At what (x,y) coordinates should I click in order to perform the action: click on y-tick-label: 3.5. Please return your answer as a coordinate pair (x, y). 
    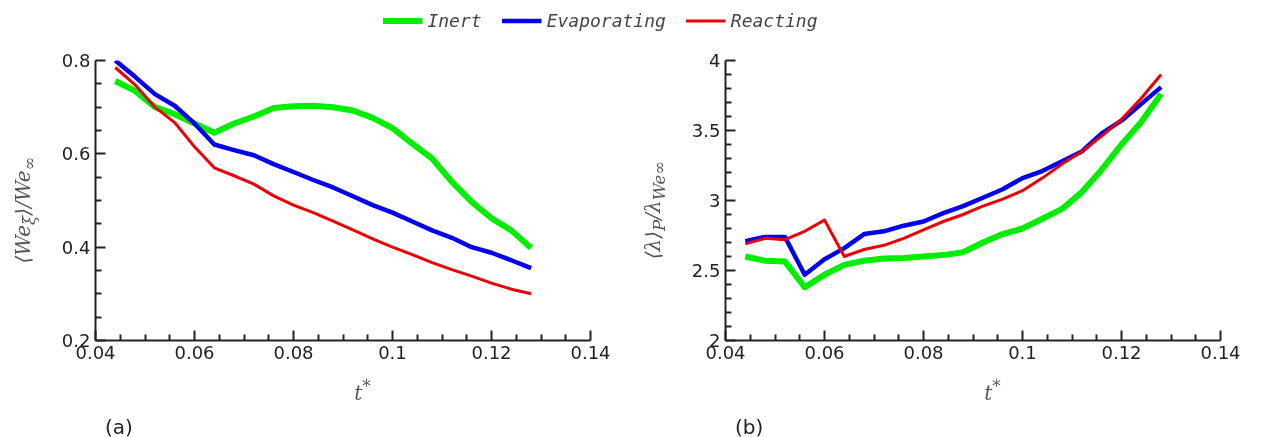
    Looking at the image, I should click on (706, 130).